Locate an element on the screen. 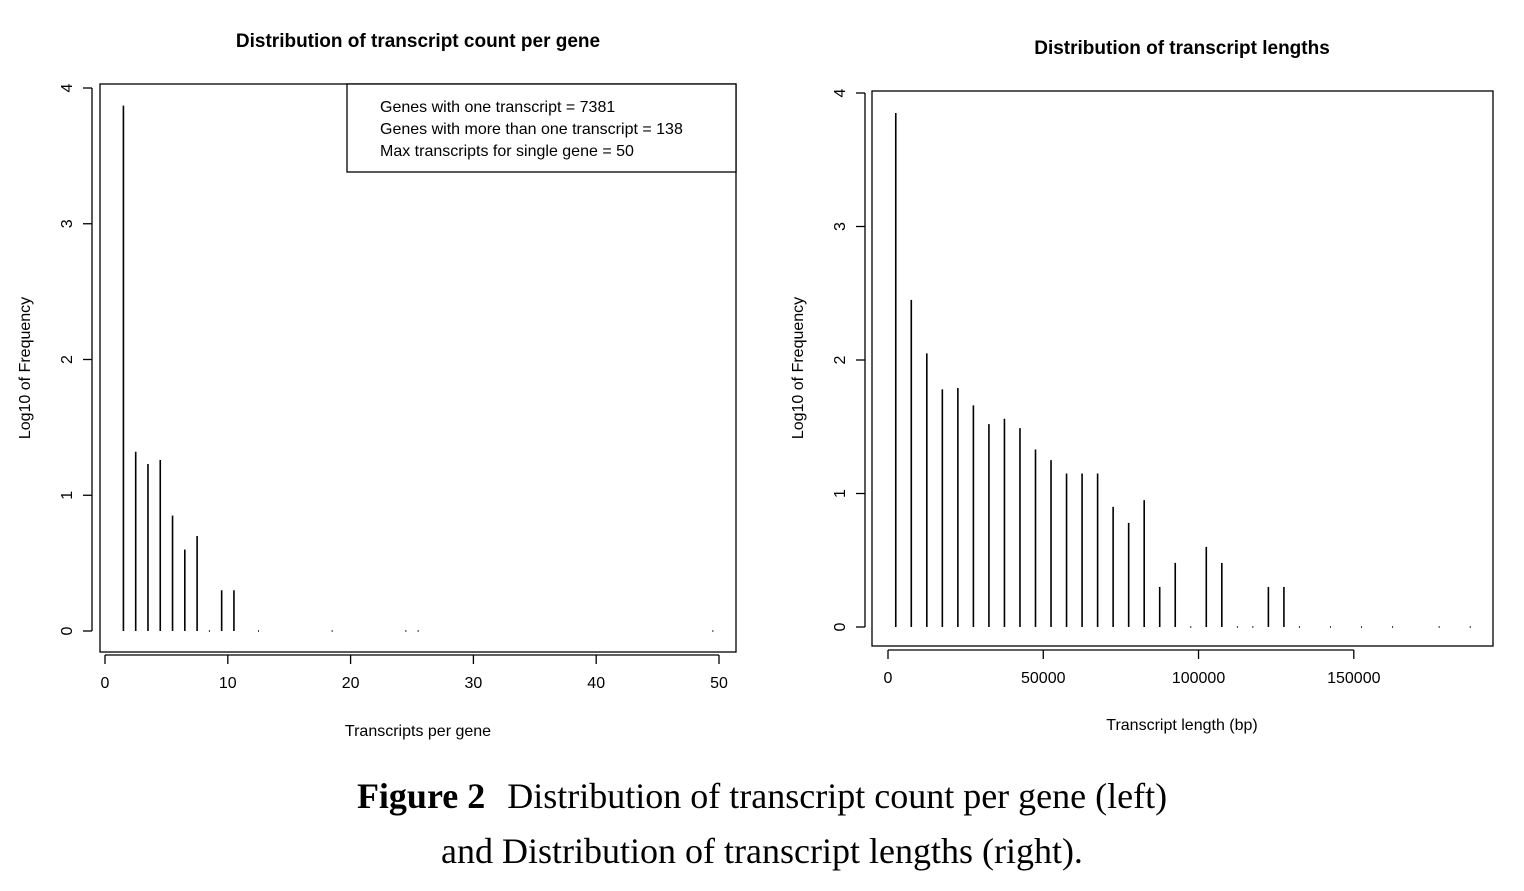 This screenshot has width=1524, height=891. legend-line-one-transcript: Genes with one transcript = 7381 is located at coordinates (497, 107).